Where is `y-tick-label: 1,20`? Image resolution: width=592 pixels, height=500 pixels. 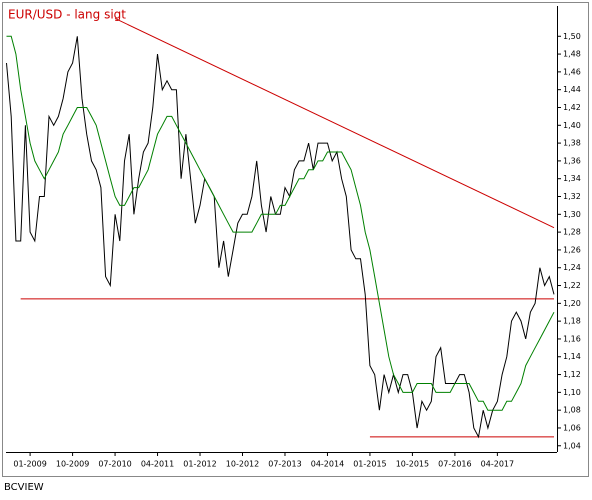 y-tick-label: 1,20 is located at coordinates (572, 303).